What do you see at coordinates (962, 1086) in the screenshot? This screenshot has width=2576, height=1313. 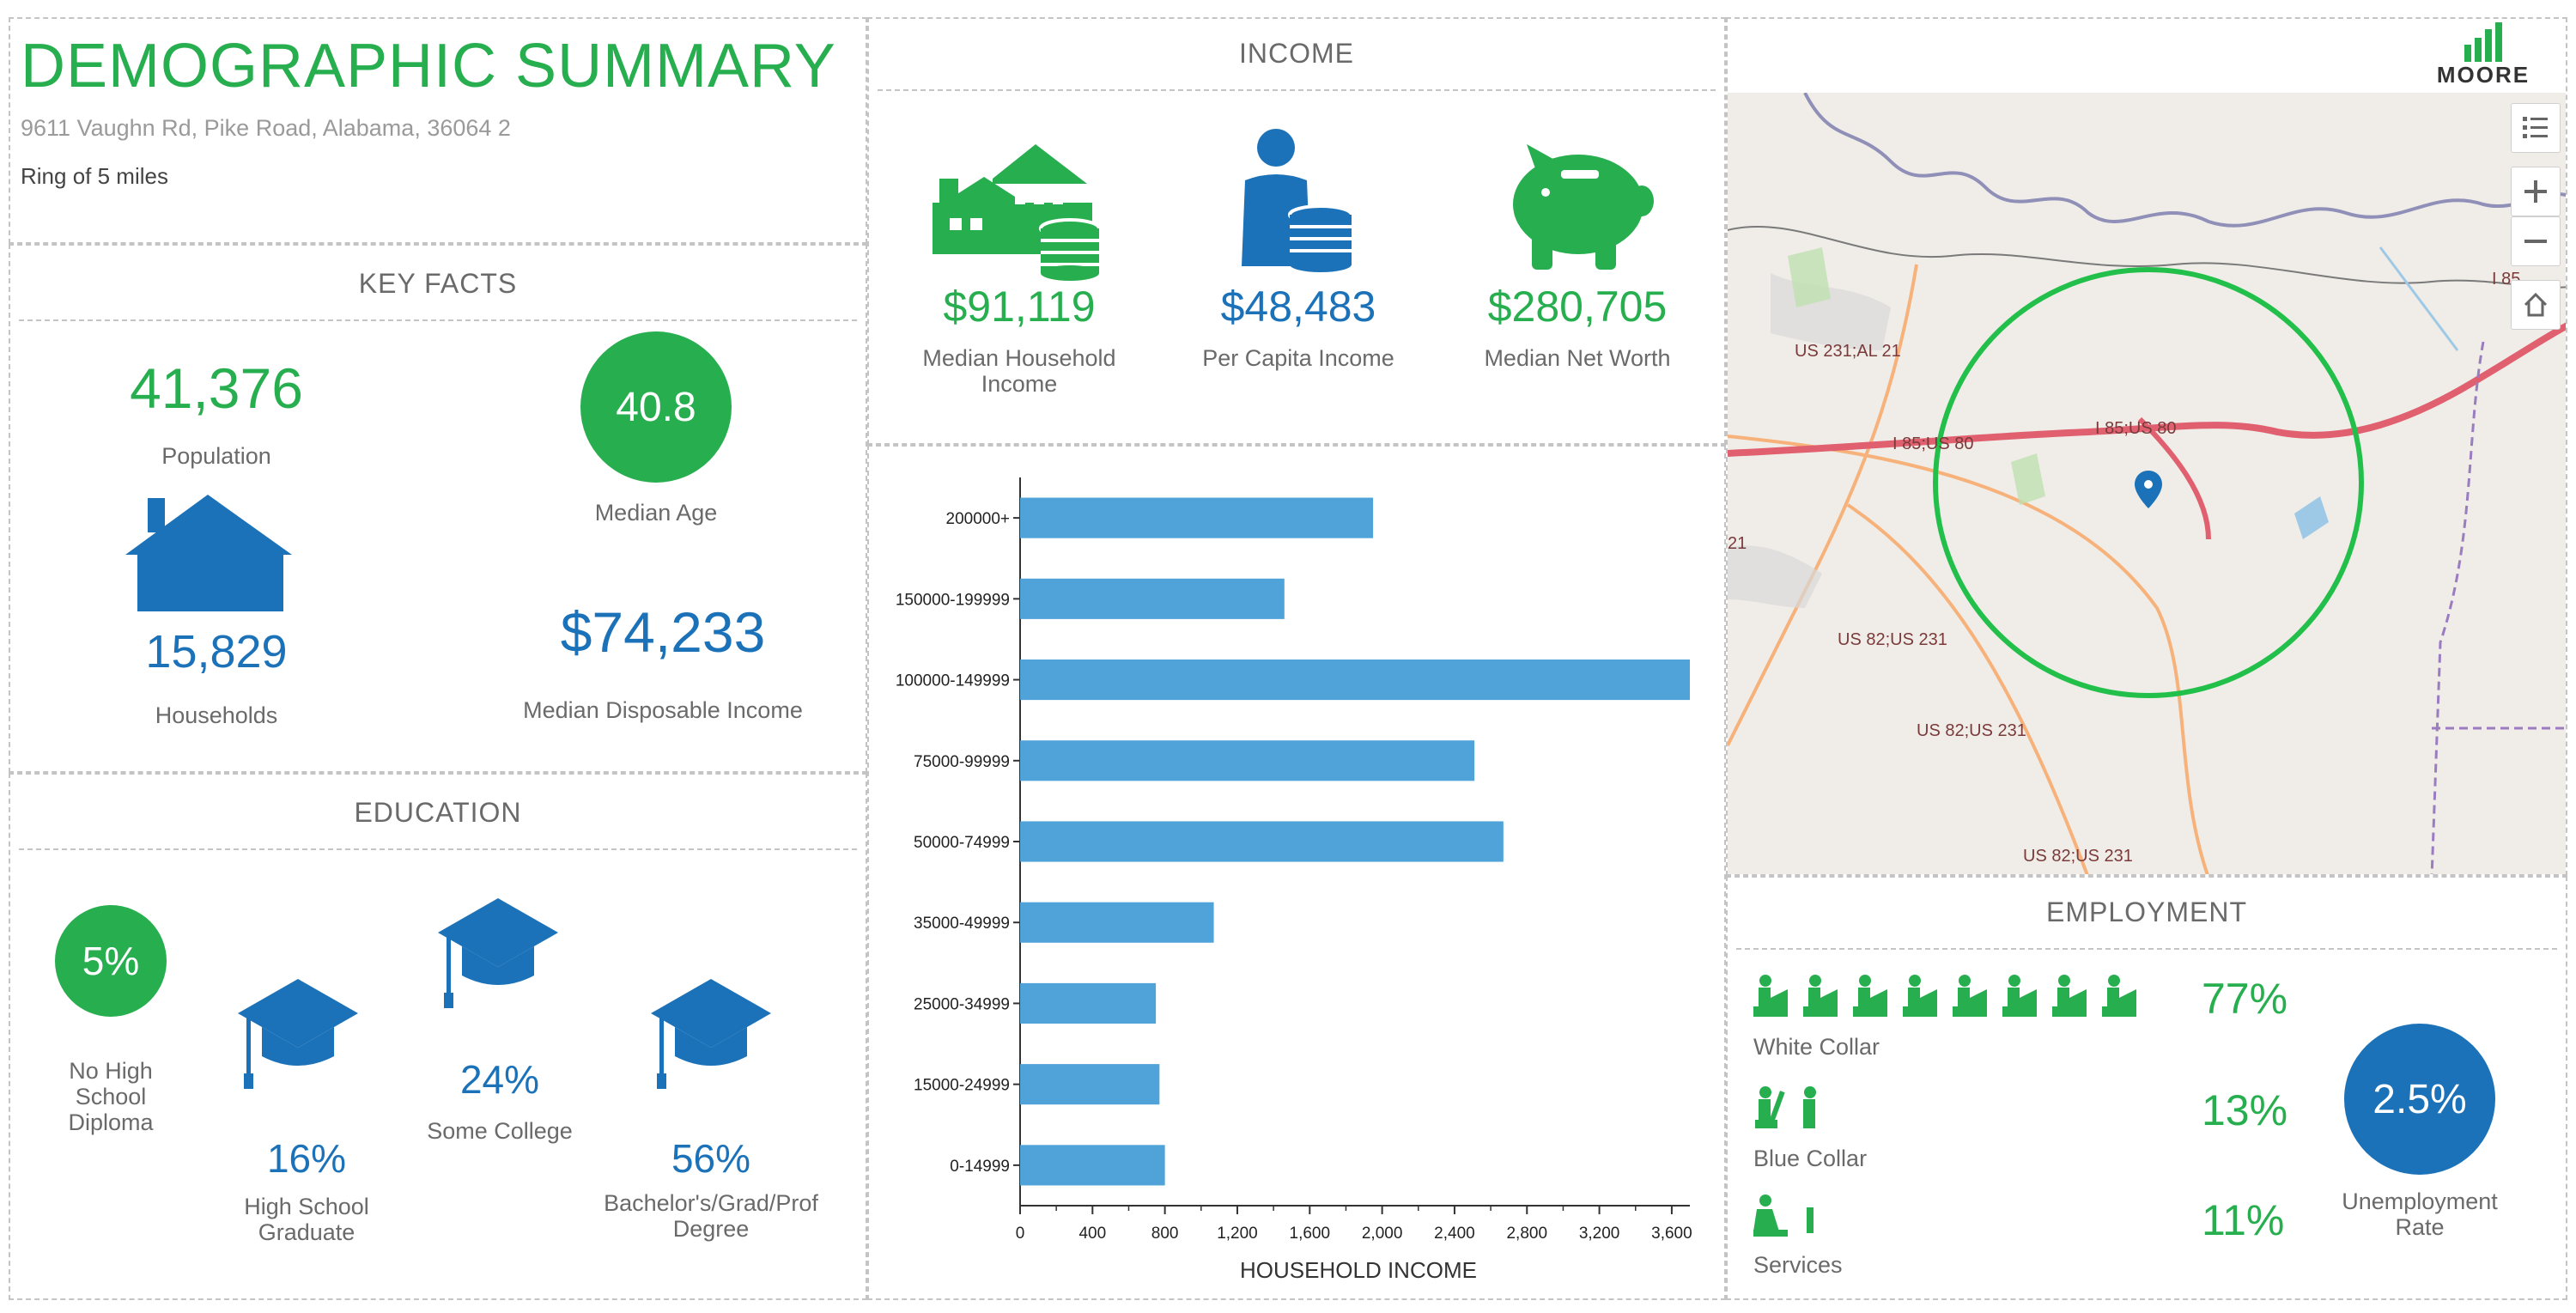 I see `chart-category-label: 15000-24999` at bounding box center [962, 1086].